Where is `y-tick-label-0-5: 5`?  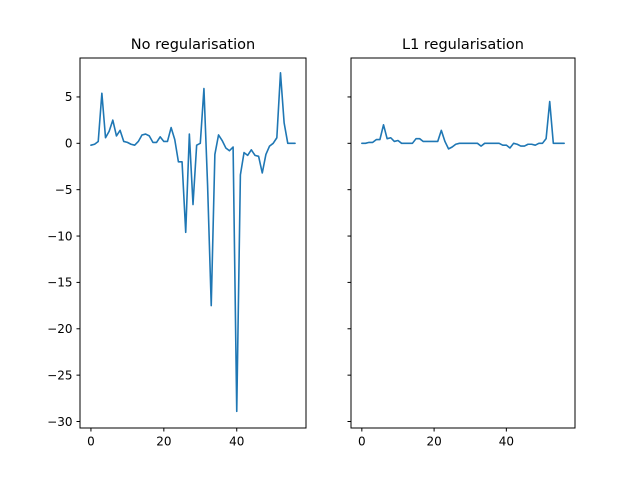 y-tick-label-0-5: 5 is located at coordinates (69, 97).